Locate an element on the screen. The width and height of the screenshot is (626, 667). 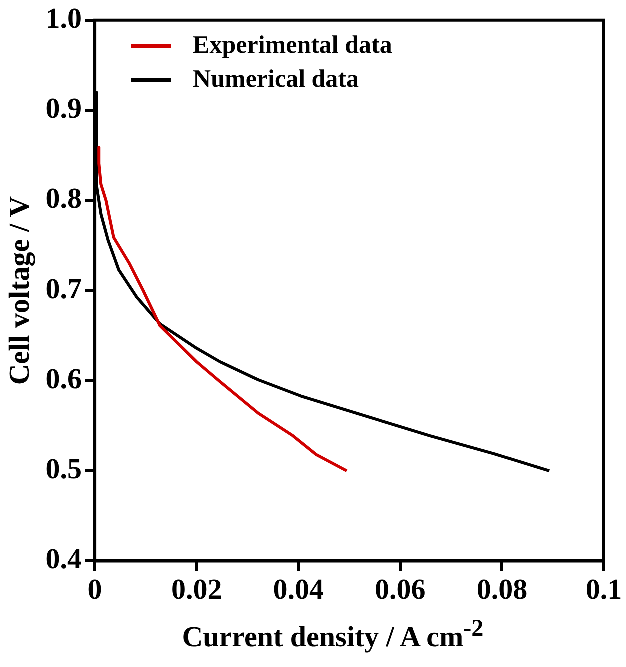
y-tick-label: 0.7 is located at coordinates (64, 289).